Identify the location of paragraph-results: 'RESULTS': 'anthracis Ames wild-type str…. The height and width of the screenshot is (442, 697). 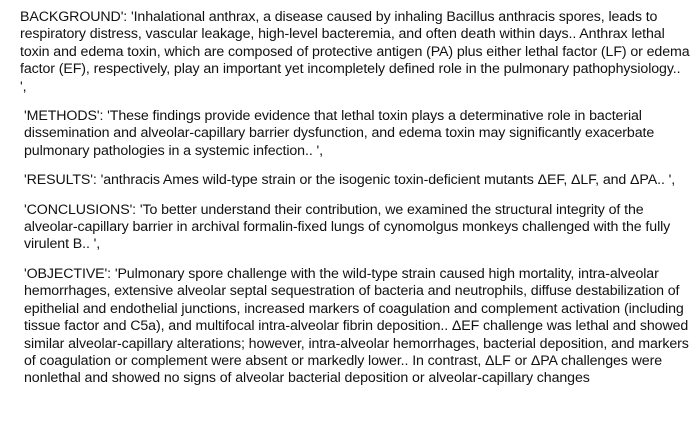
(350, 180).